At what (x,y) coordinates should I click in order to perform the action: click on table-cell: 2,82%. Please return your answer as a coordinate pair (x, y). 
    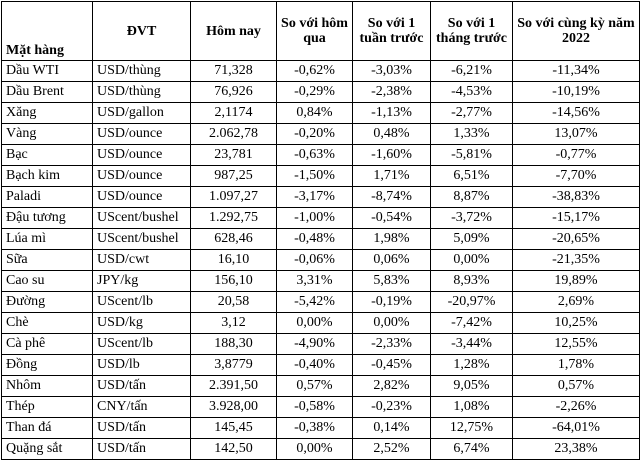
    Looking at the image, I should click on (391, 386).